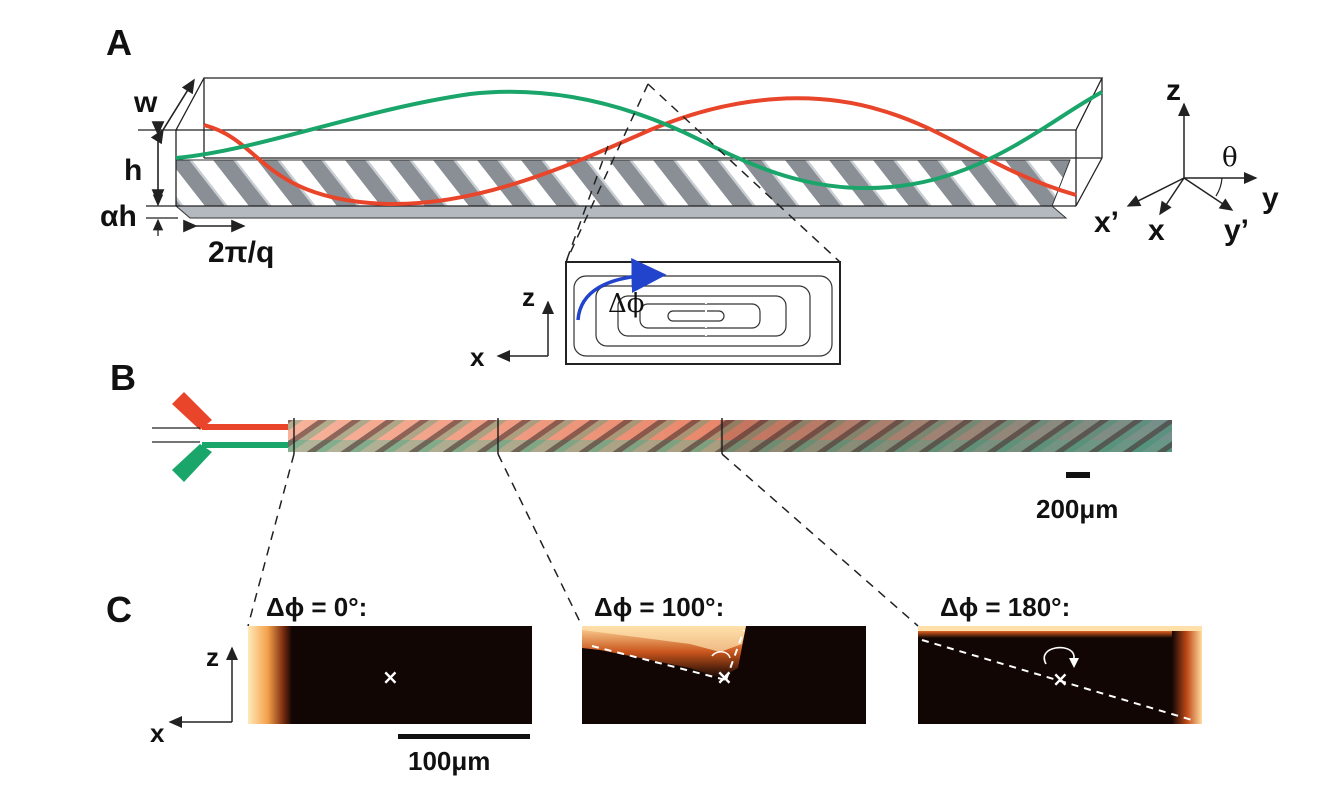 This screenshot has width=1333, height=789. What do you see at coordinates (639, 140) in the screenshot?
I see `green-stream-line` at bounding box center [639, 140].